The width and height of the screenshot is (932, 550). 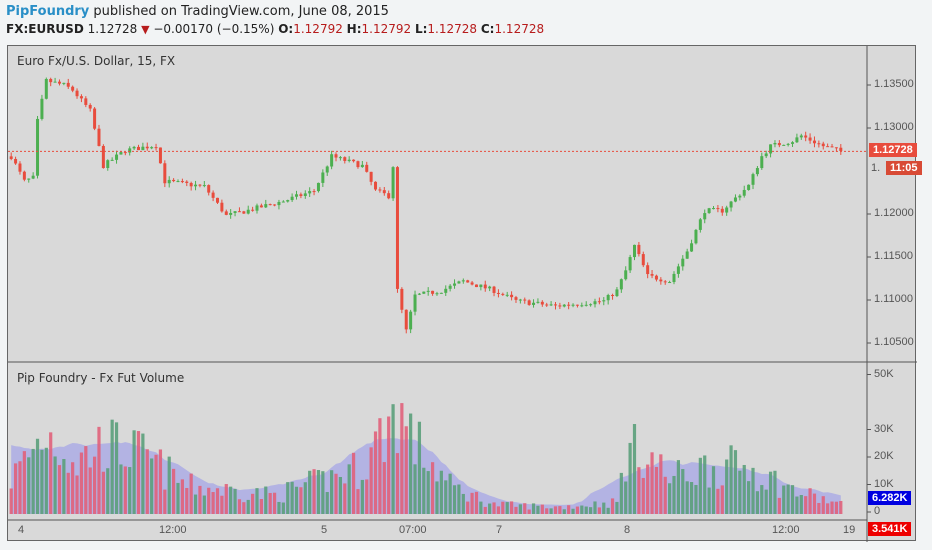 What do you see at coordinates (324, 530) in the screenshot?
I see `time-axis-label: 5` at bounding box center [324, 530].